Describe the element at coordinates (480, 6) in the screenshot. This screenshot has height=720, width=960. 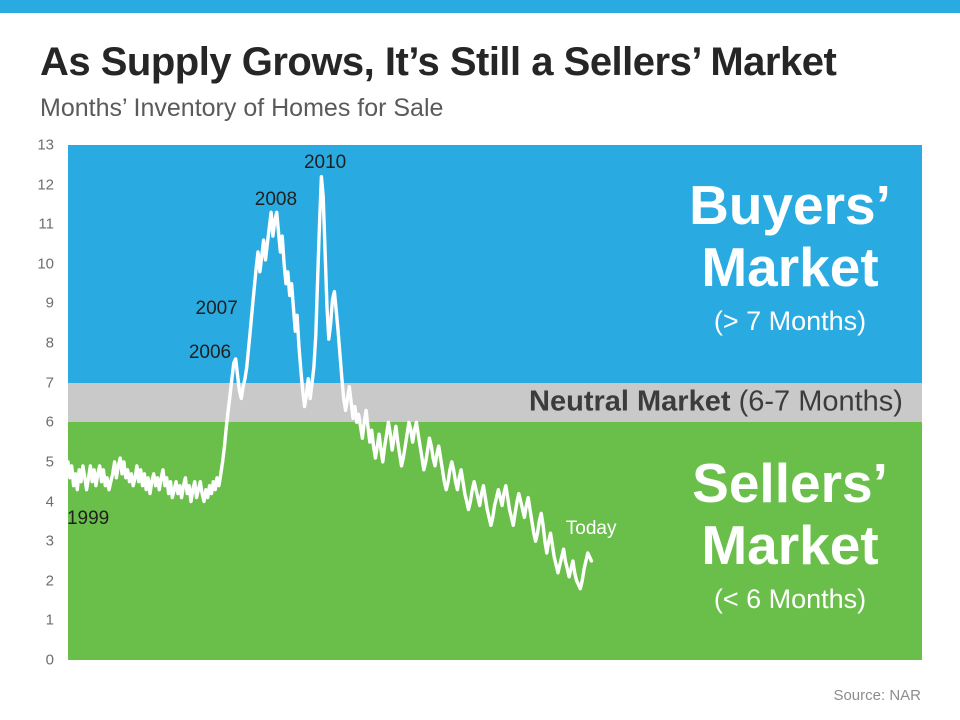
I see `accent-bar` at that location.